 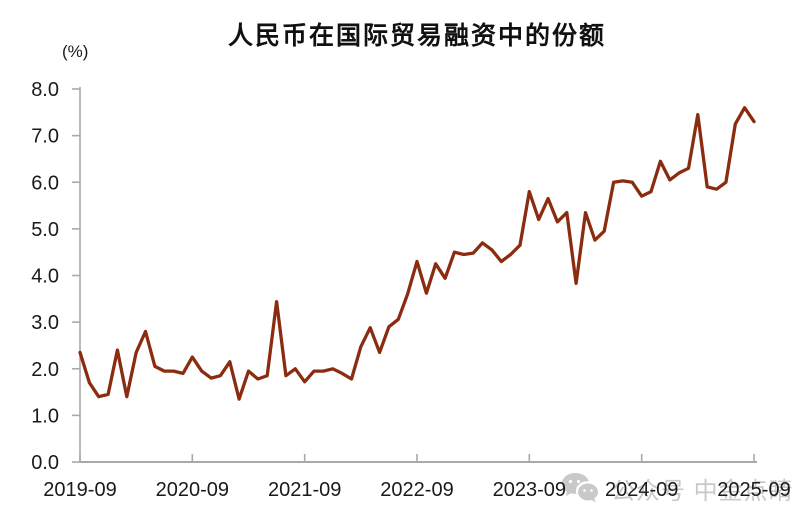 I want to click on watermark-text: 公众号 中金点睛, so click(x=702, y=491).